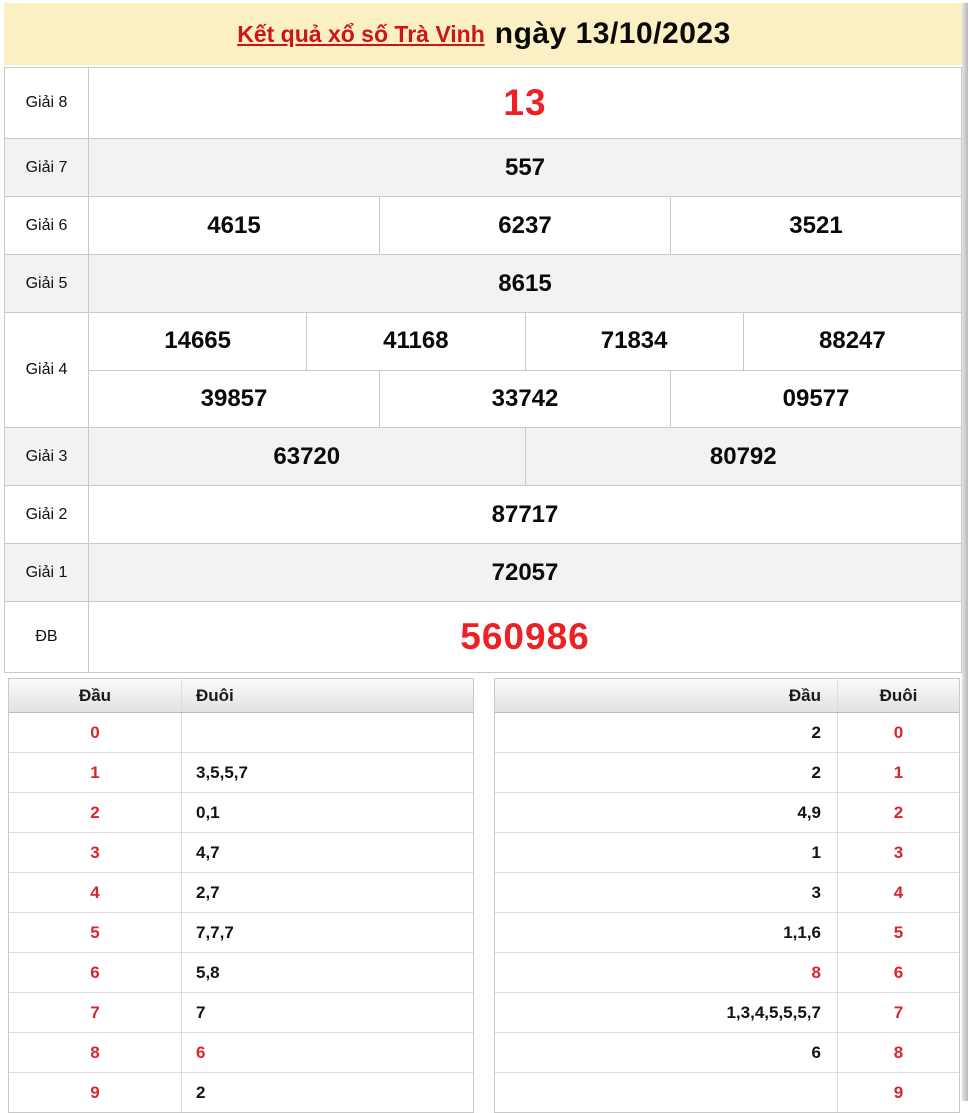  I want to click on prize-number: 39857, so click(234, 398).